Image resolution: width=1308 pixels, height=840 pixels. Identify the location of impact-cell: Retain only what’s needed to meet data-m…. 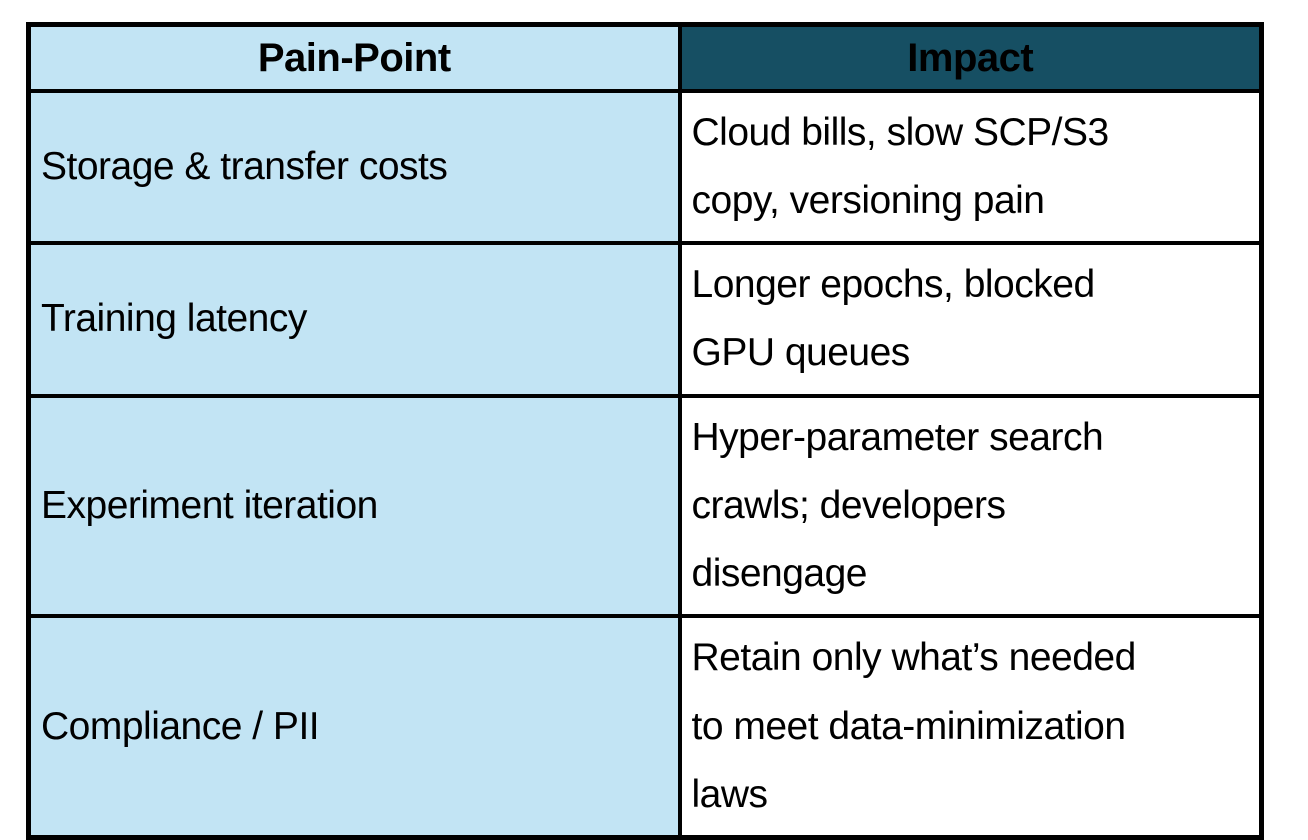
(970, 727).